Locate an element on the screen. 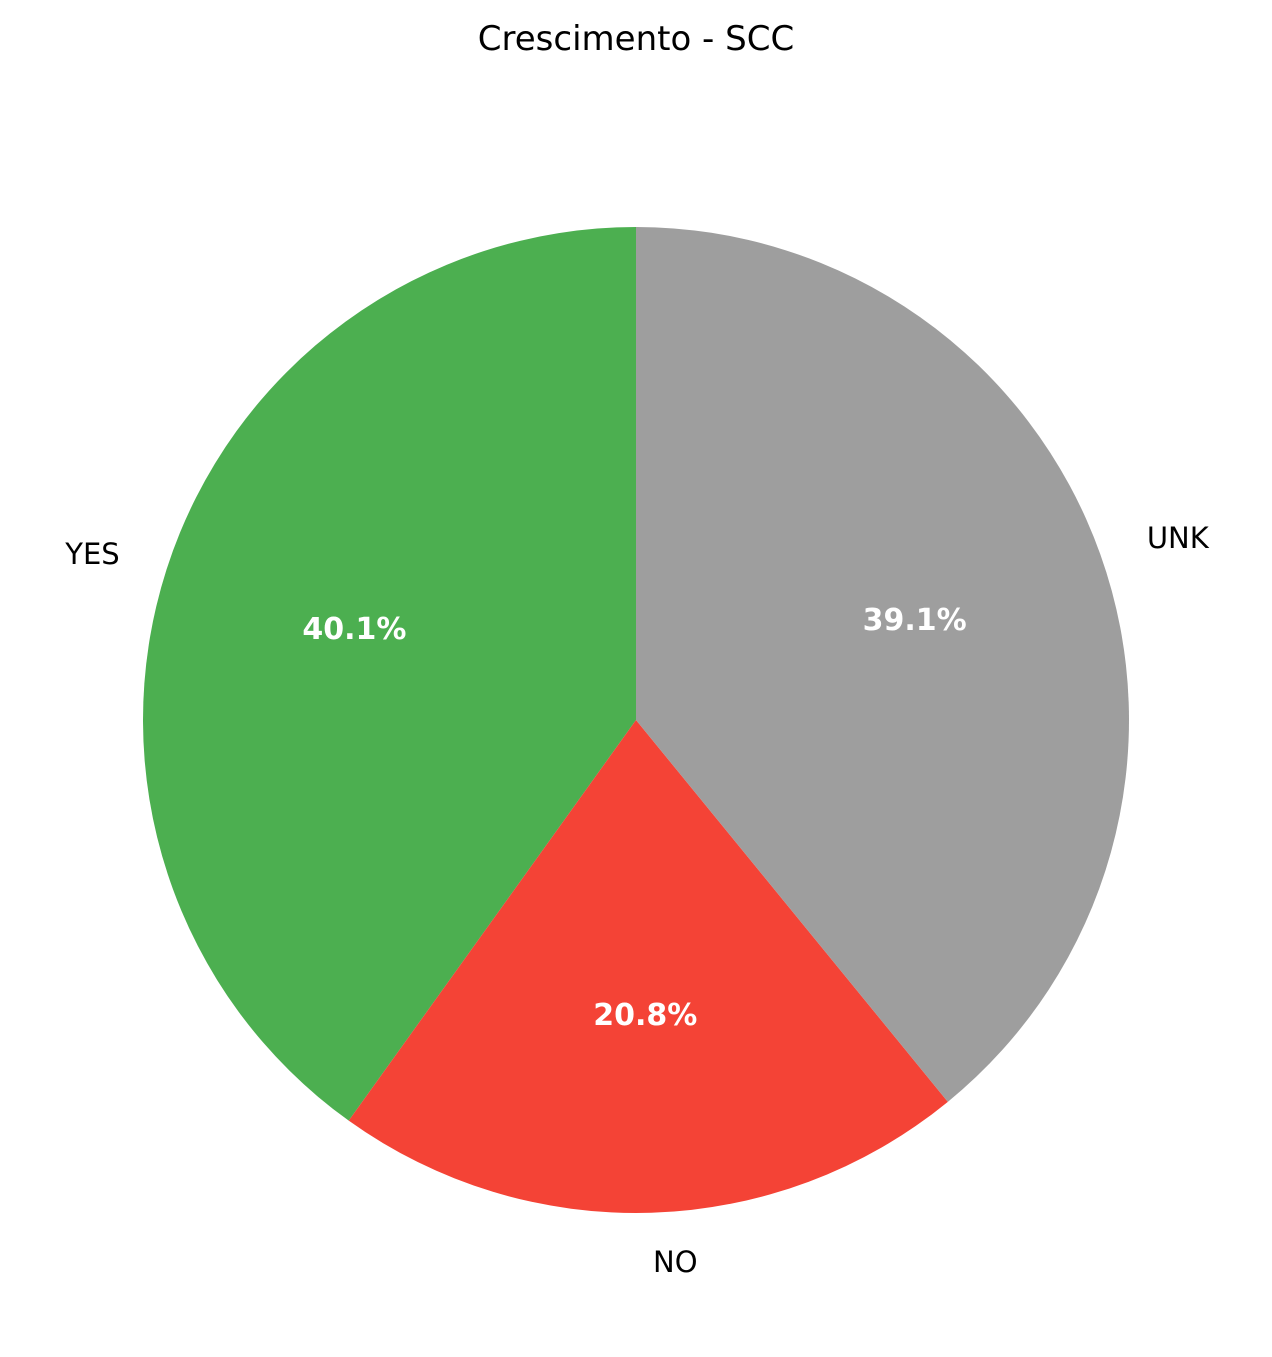  percentage-label-no: 20.8% is located at coordinates (645, 1015).